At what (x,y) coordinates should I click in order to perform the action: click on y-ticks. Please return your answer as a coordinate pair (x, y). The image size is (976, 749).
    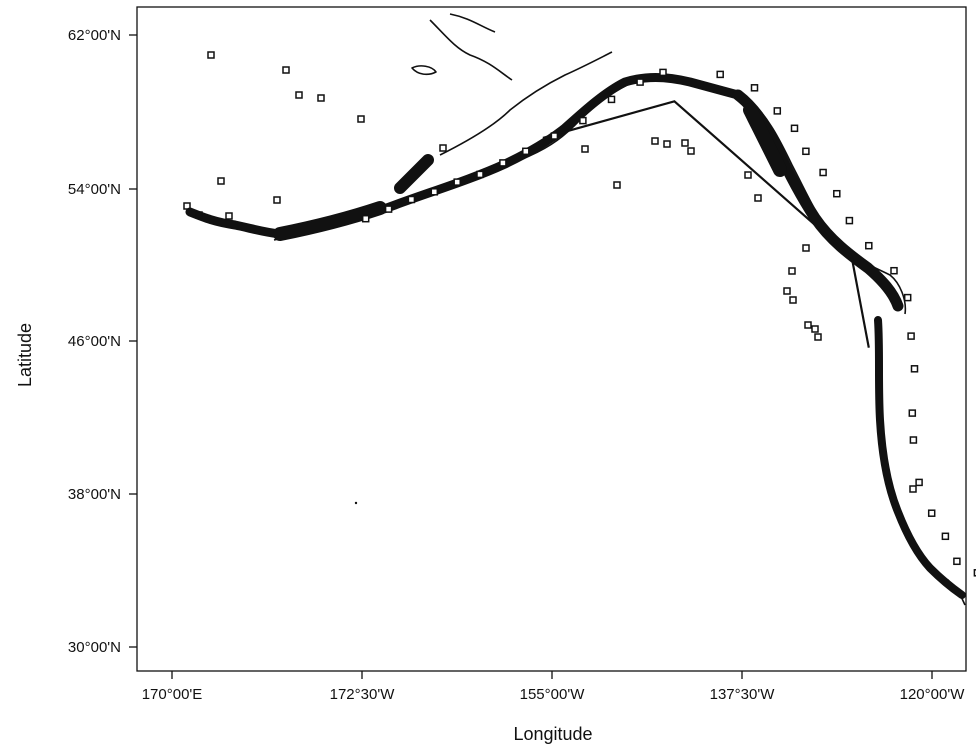
    Looking at the image, I should click on (133, 341).